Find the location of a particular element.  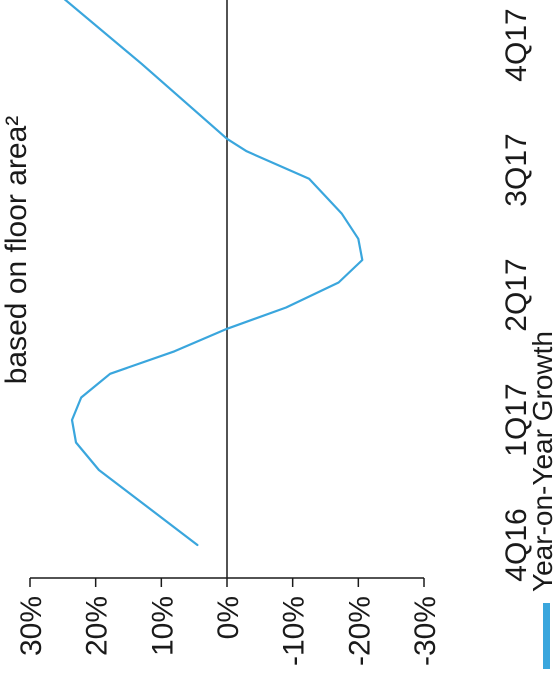

legend: Year-on-Year Growth is located at coordinates (542, 500).